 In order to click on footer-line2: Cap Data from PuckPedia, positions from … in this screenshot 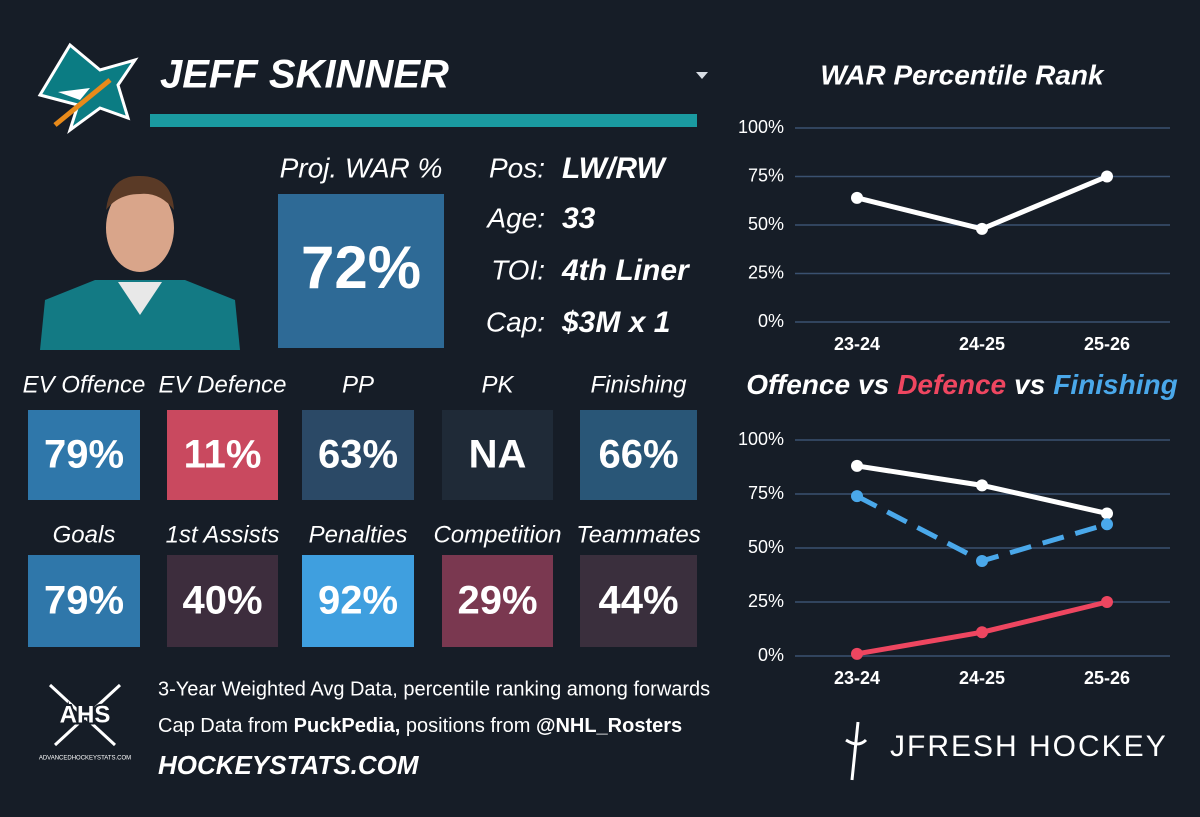, I will do `click(420, 726)`.